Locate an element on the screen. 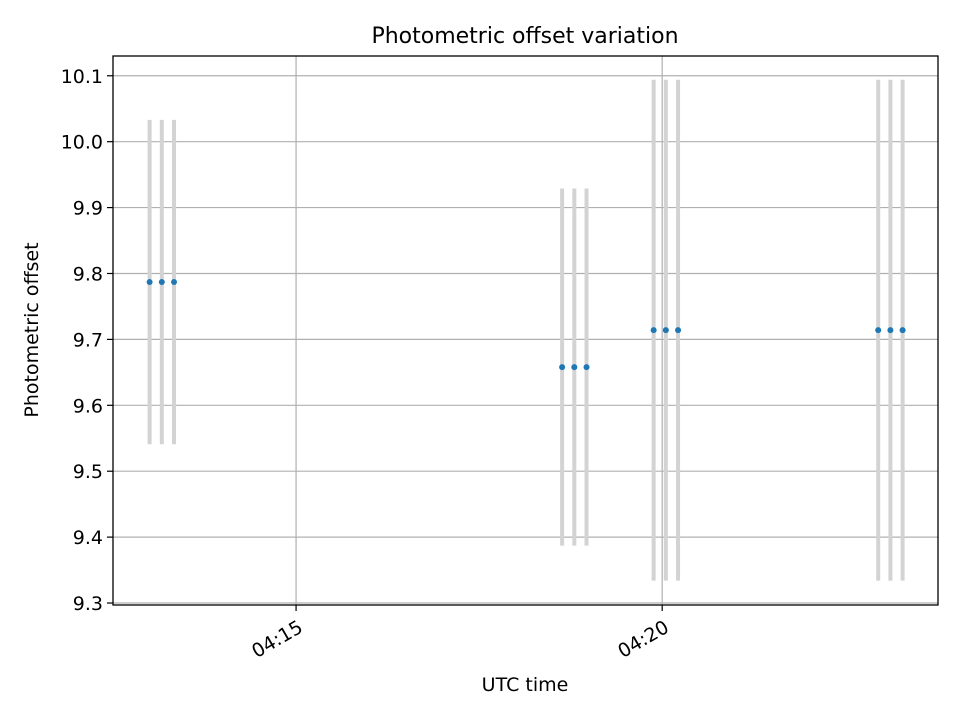 This screenshot has width=960, height=720. data-points is located at coordinates (526, 325).